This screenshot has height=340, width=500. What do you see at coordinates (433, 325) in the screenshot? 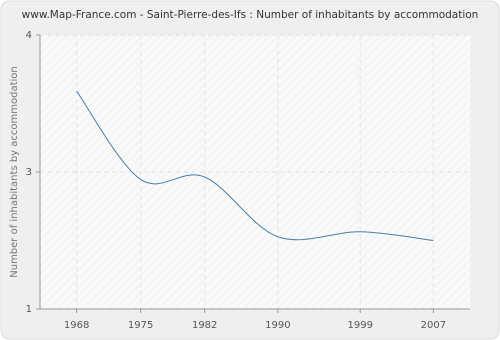
I see `x-tick-label: 2007` at bounding box center [433, 325].